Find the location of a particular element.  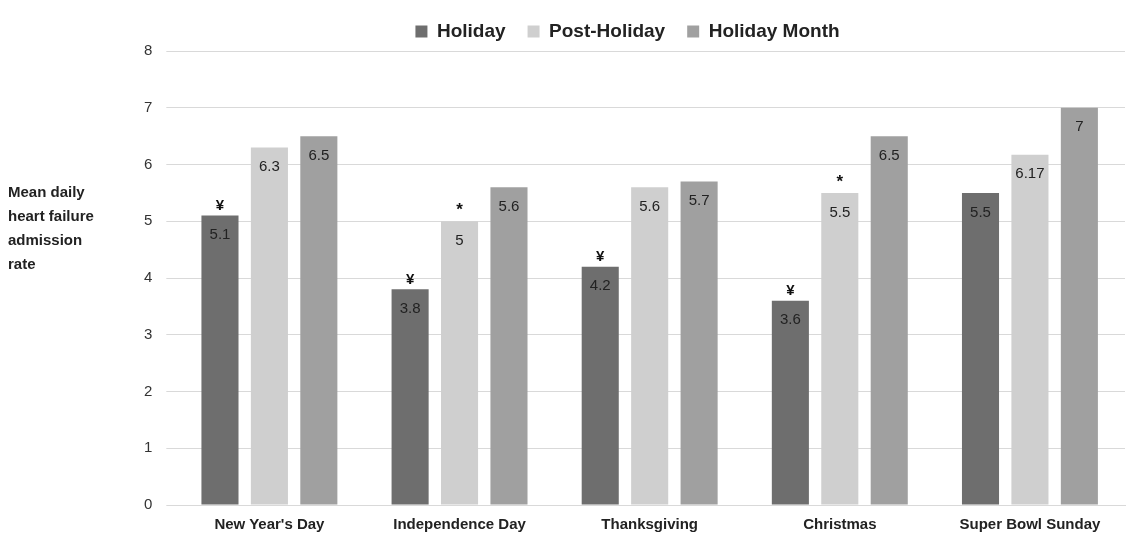

data-label: 5.7 is located at coordinates (699, 200).